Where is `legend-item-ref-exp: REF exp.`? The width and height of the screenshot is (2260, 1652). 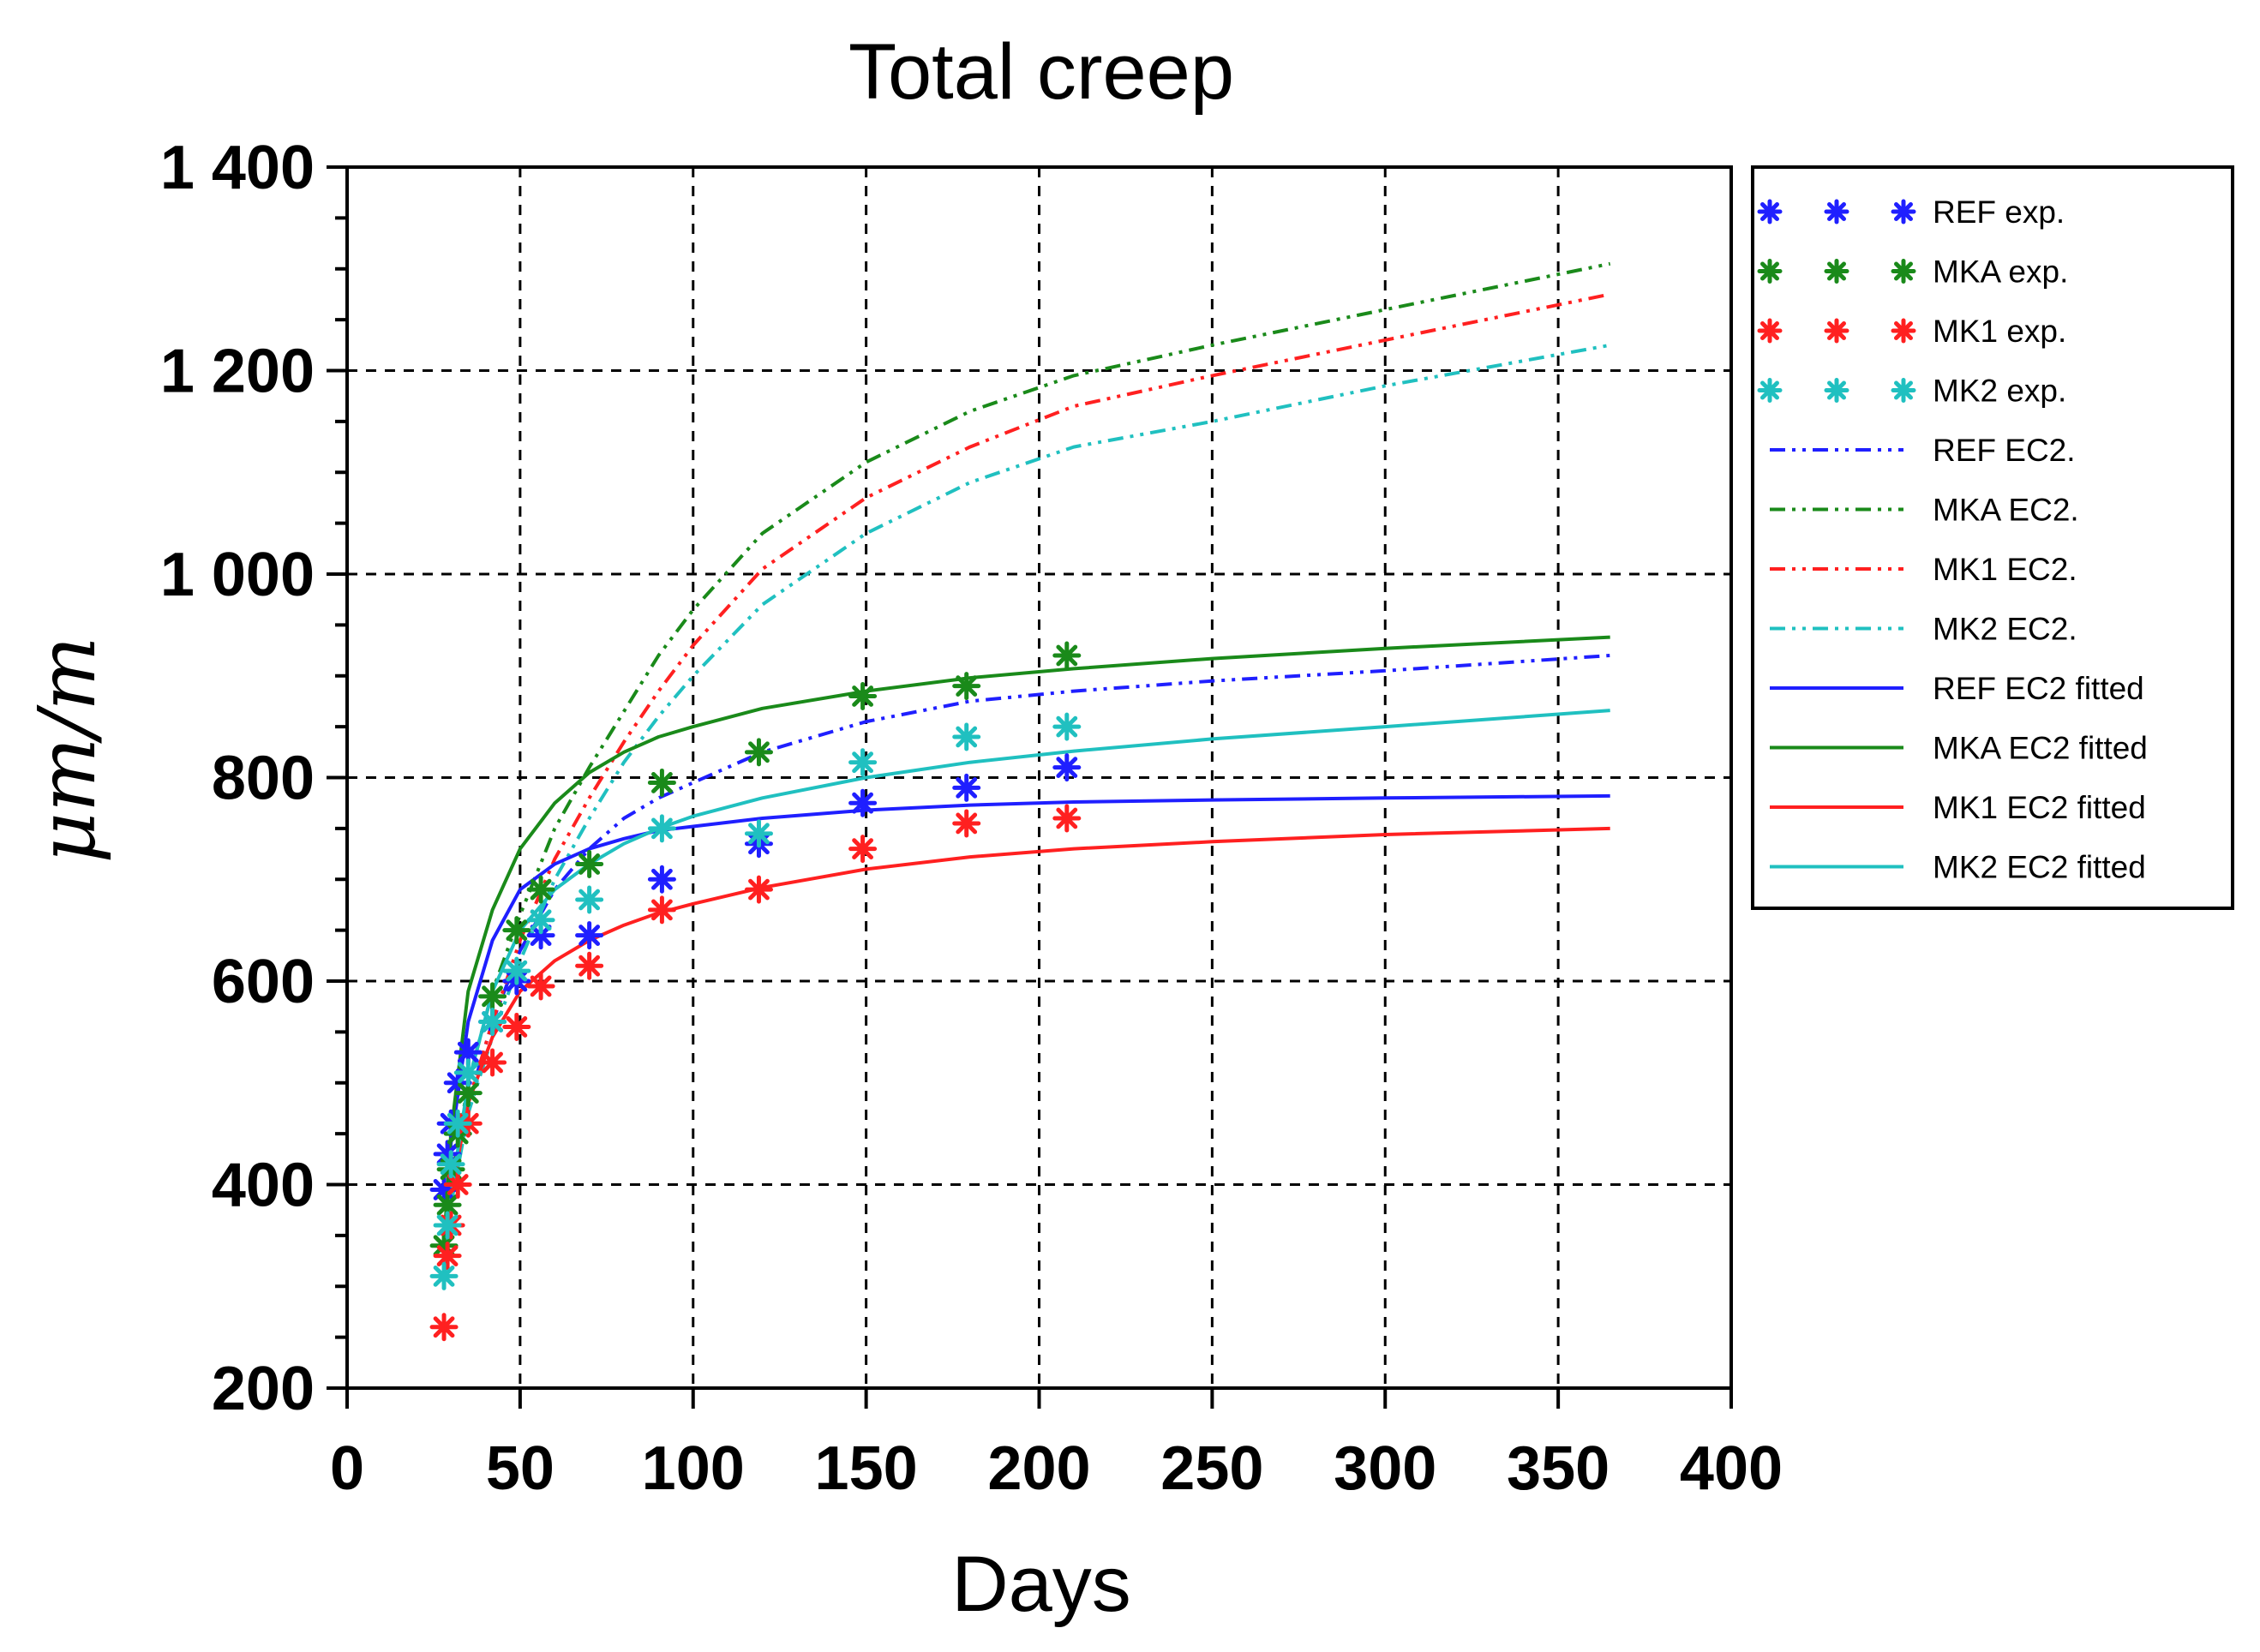 legend-item-ref-exp: REF exp. is located at coordinates (1911, 212).